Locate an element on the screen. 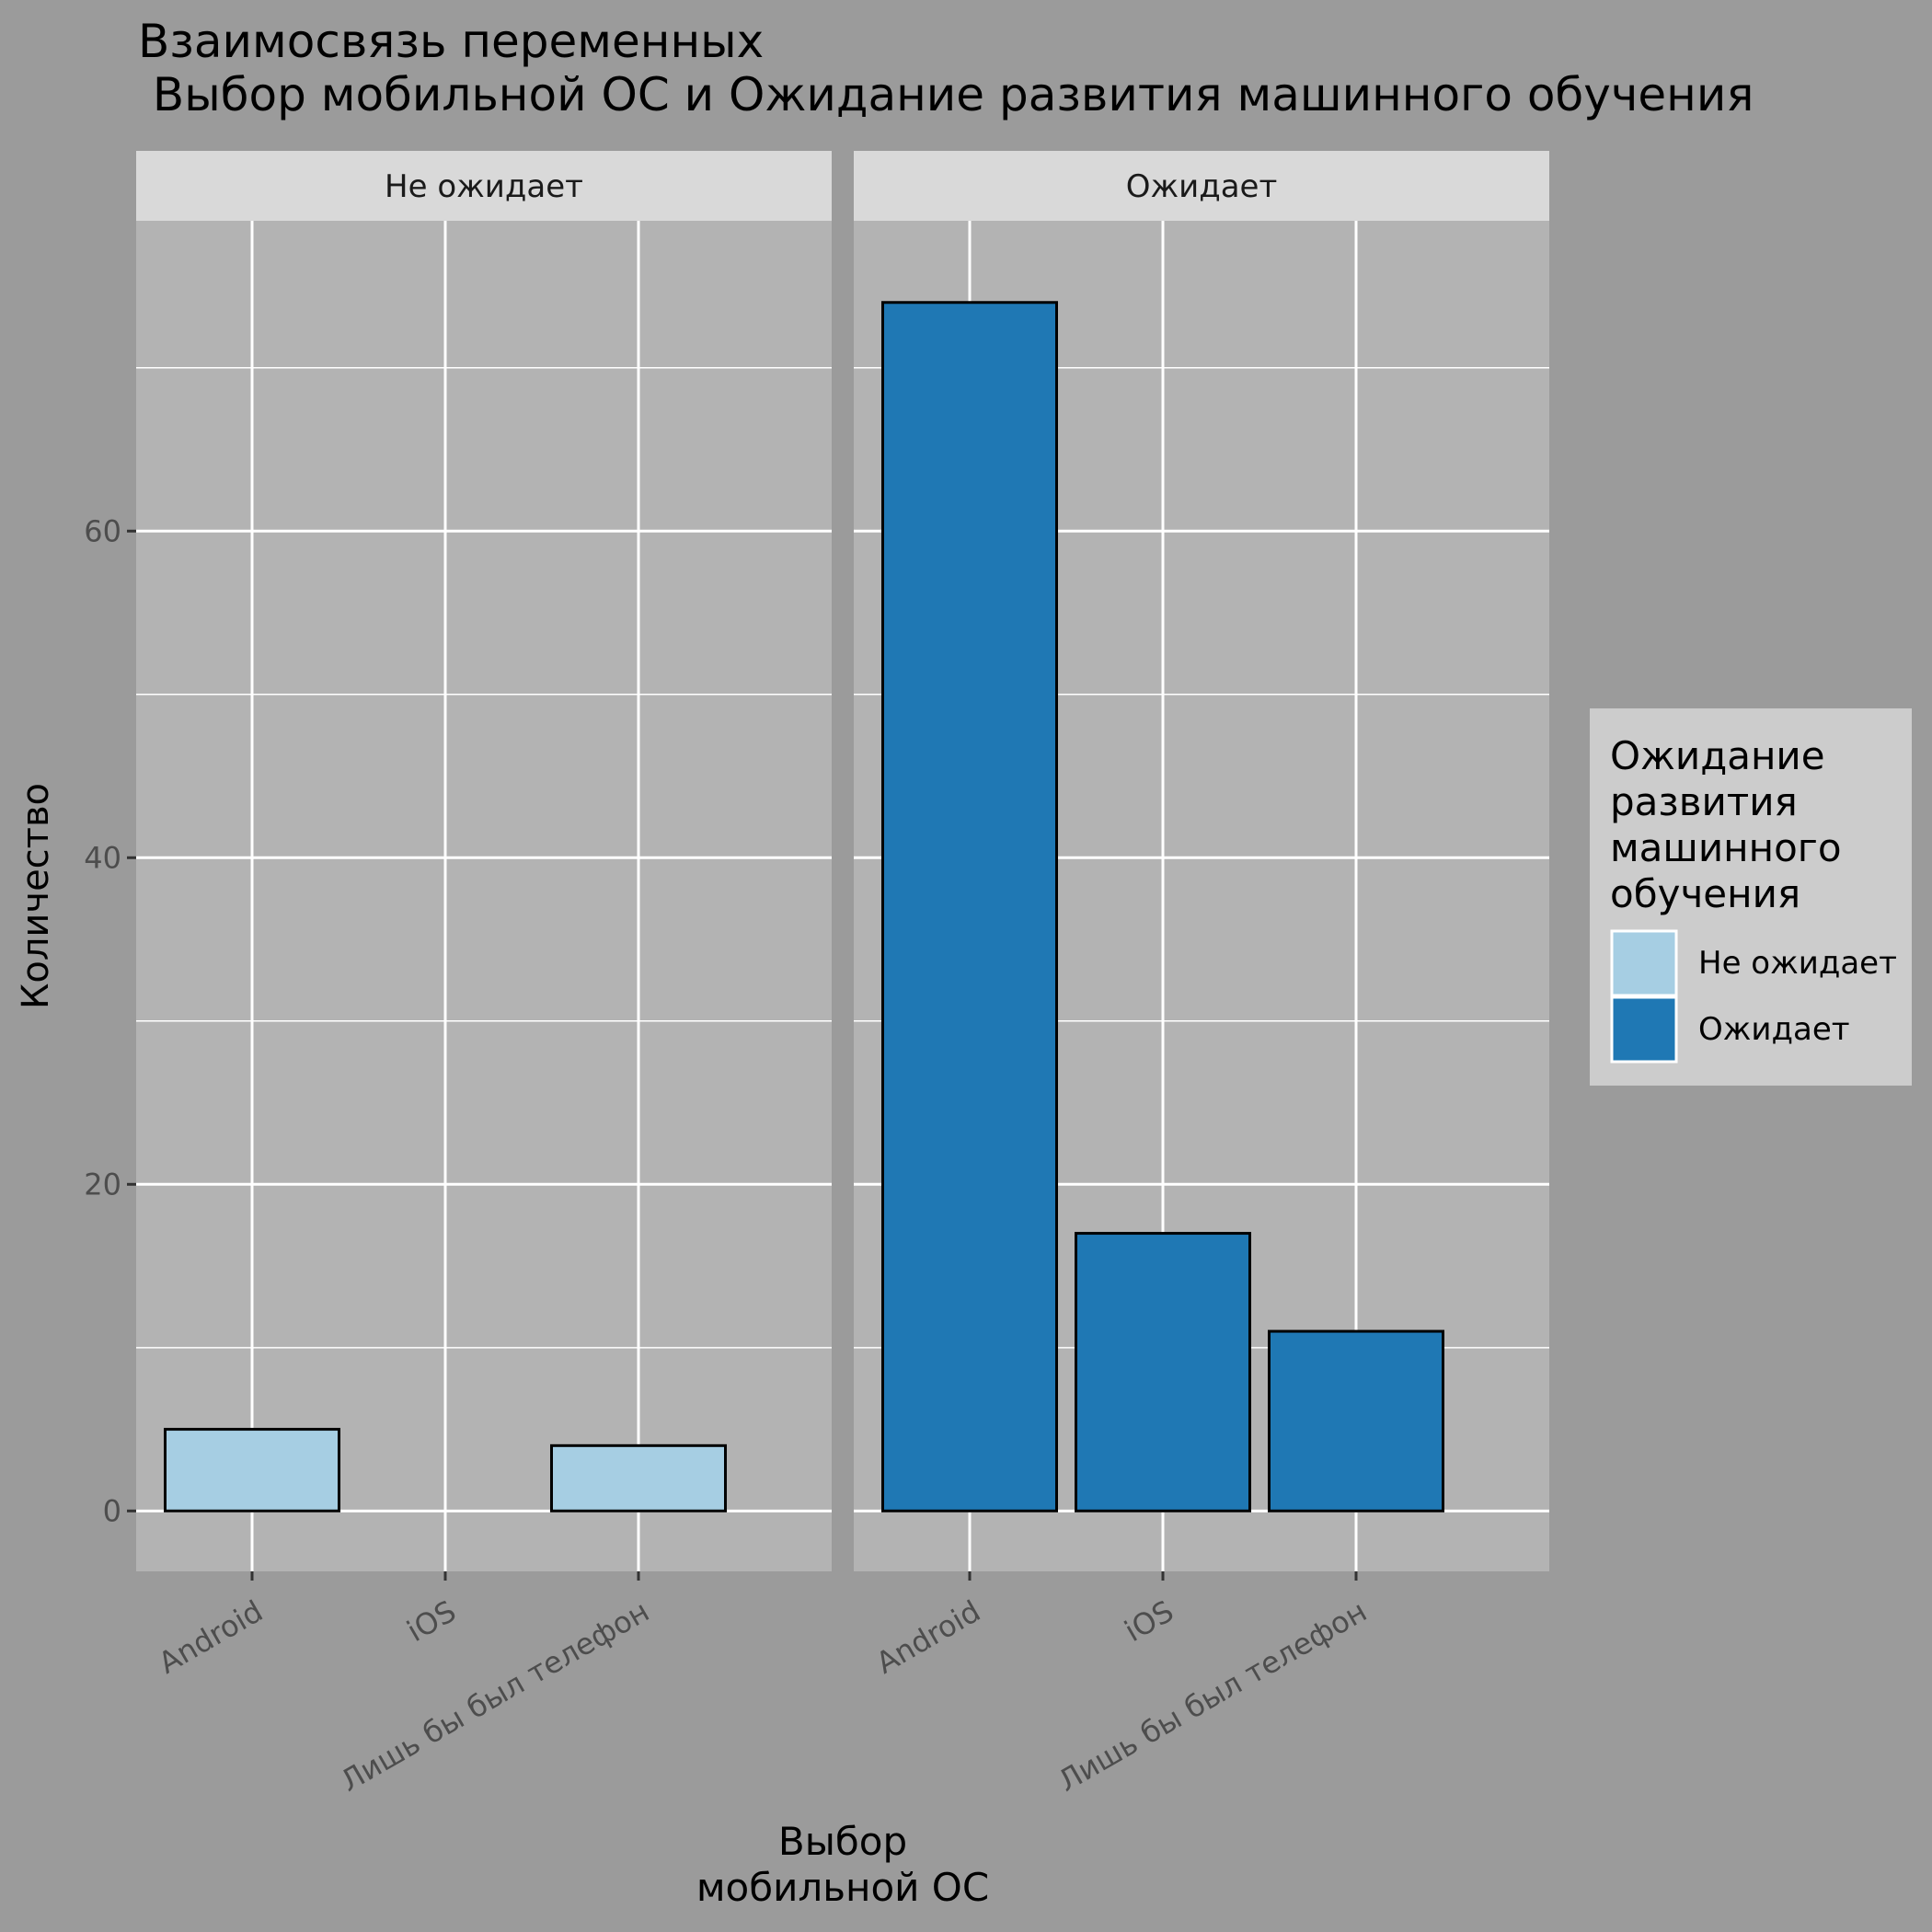  bar-Ожидает-iOS is located at coordinates (1163, 1372).